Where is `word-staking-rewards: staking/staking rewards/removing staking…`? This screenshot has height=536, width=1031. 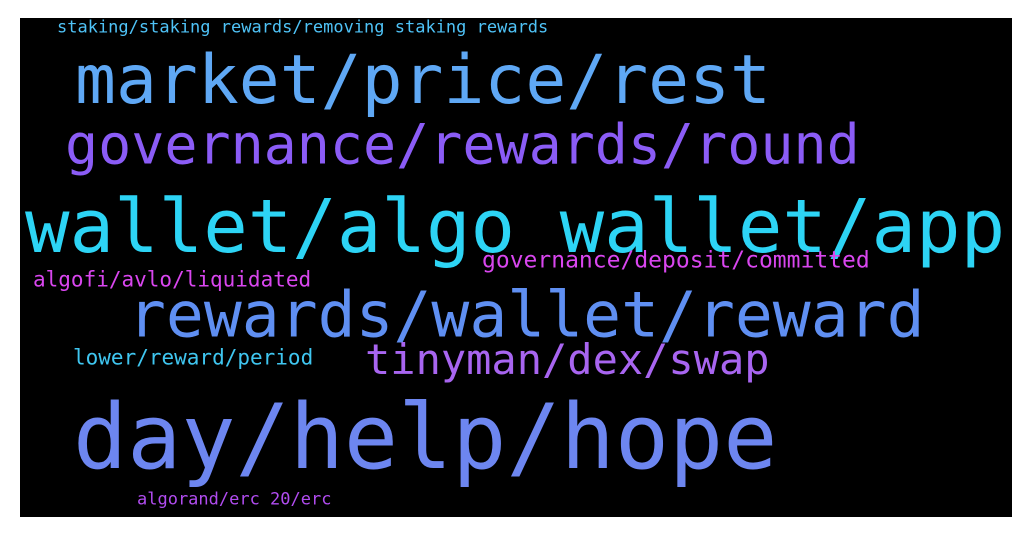
word-staking-rewards: staking/staking rewards/removing staking… is located at coordinates (303, 28).